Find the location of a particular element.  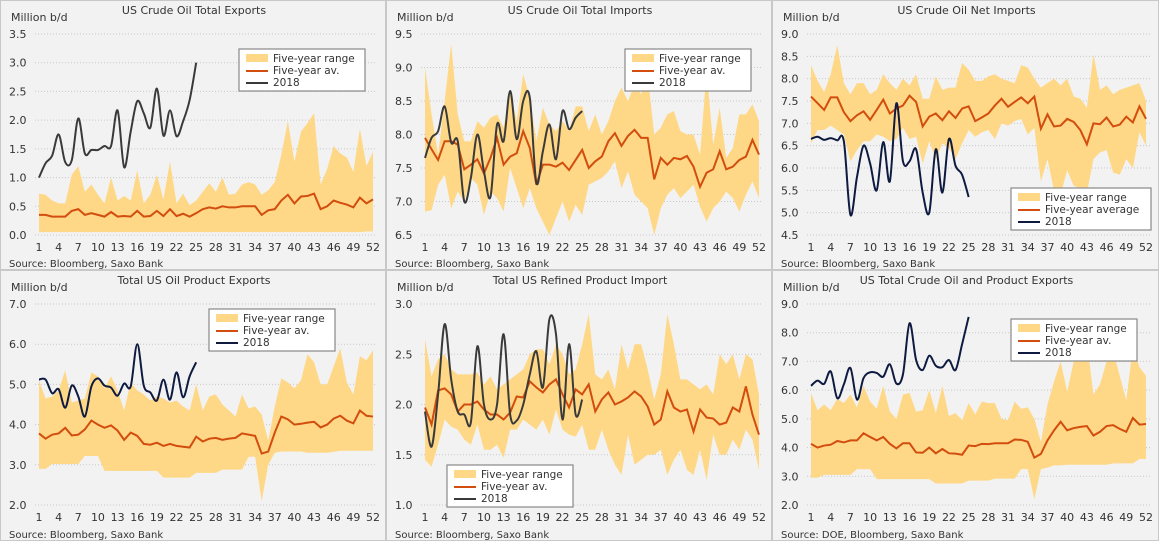

y-tick-label: 0.5 is located at coordinates (18, 206).